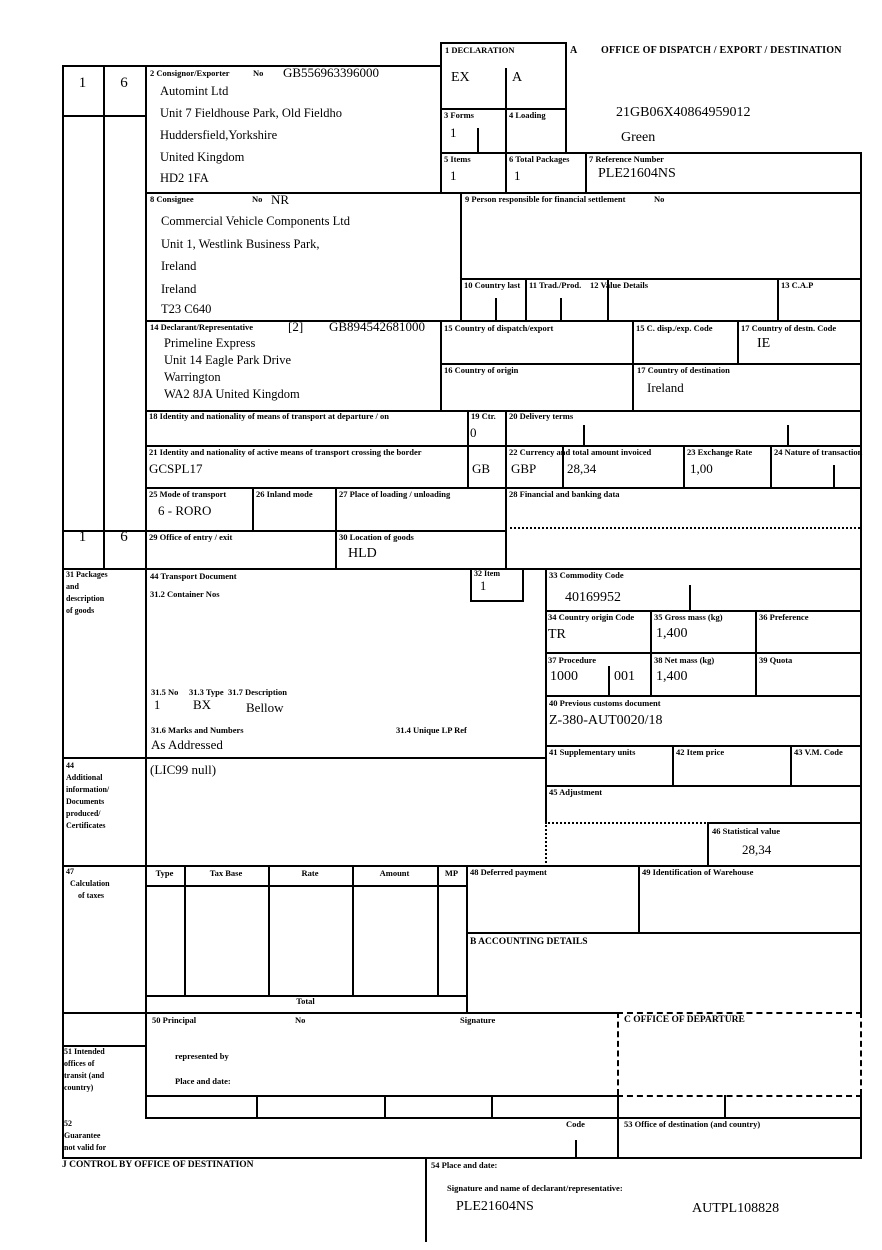 Image resolution: width=882 pixels, height=1250 pixels. What do you see at coordinates (593, 597) in the screenshot?
I see `box33-commodity-code: 40169952` at bounding box center [593, 597].